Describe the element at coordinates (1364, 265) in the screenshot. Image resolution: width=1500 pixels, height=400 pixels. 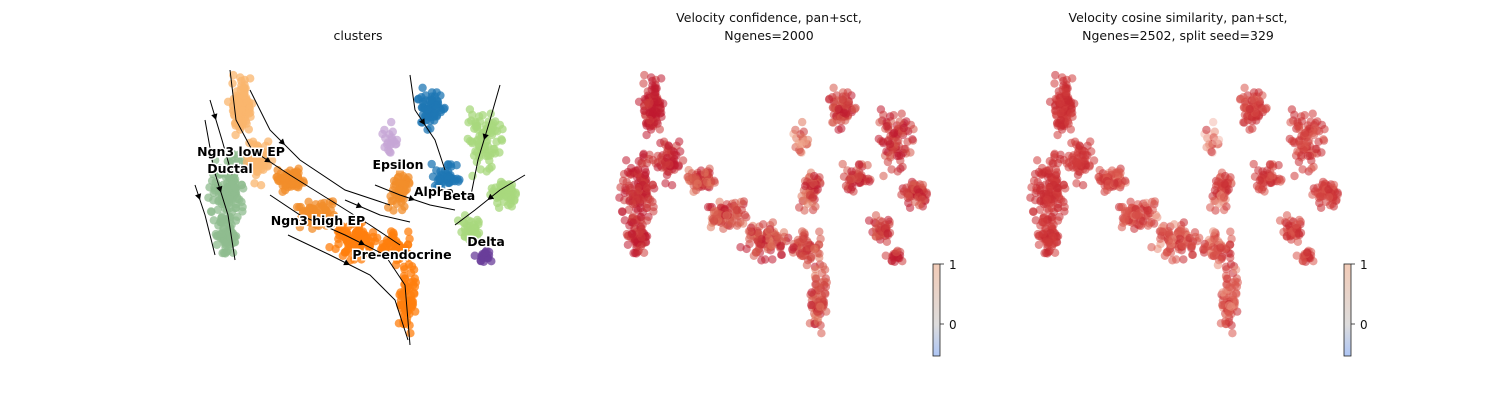
I see `panel3-colorbar-tick-1: 1` at that location.